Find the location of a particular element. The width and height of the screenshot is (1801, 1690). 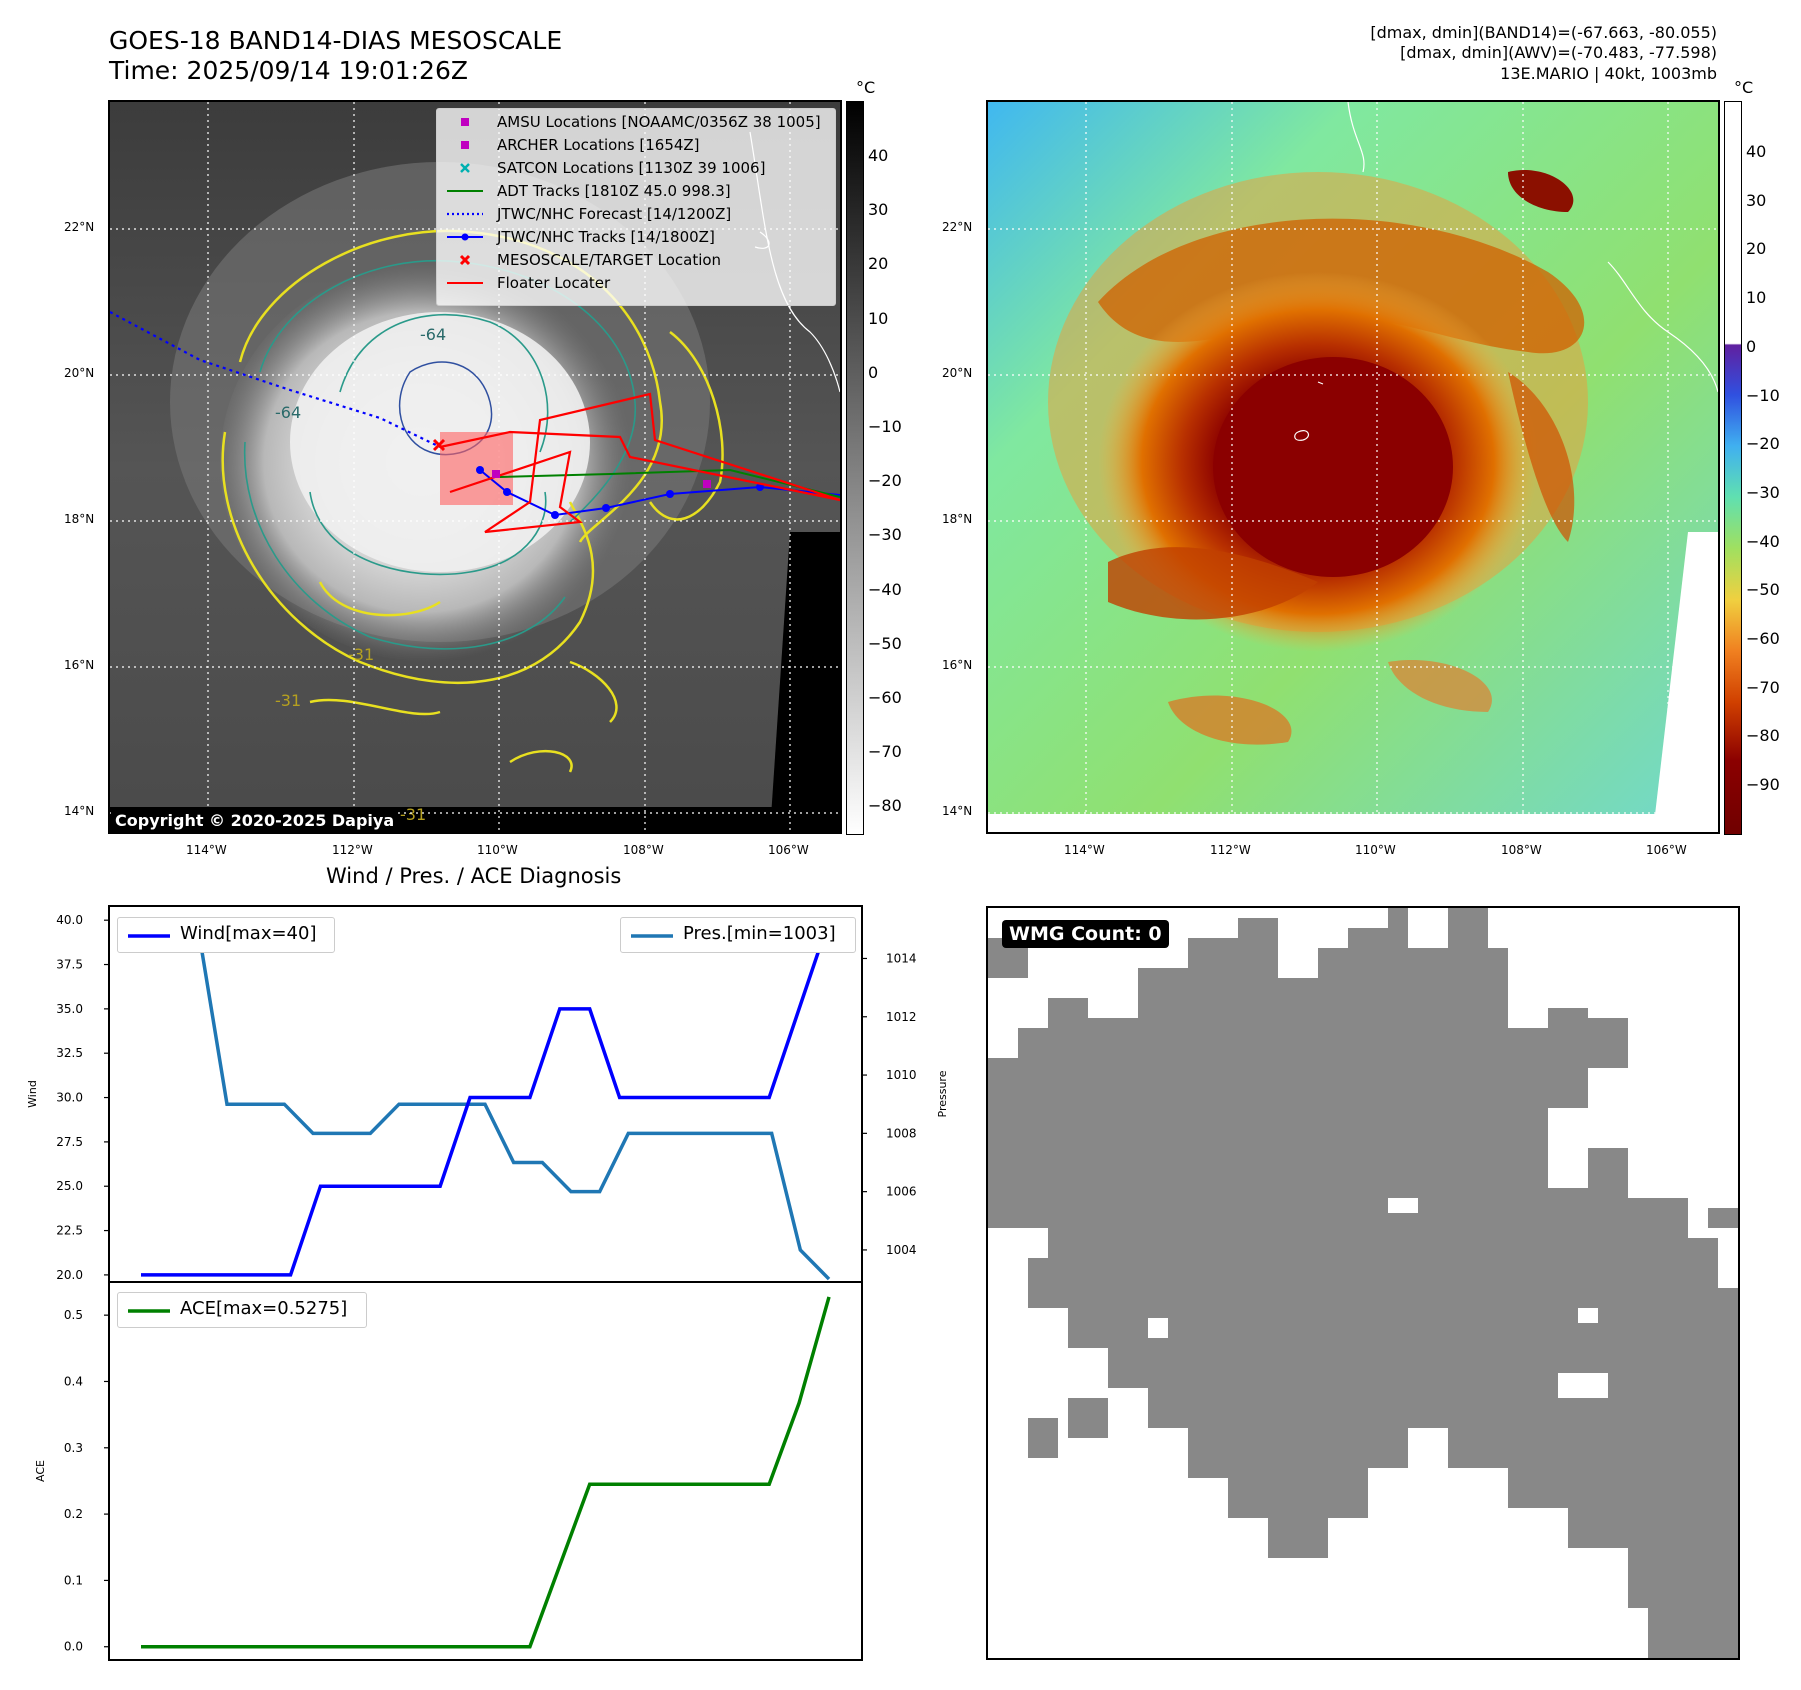

colorbar-tick-label: 10 is located at coordinates (1756, 298).